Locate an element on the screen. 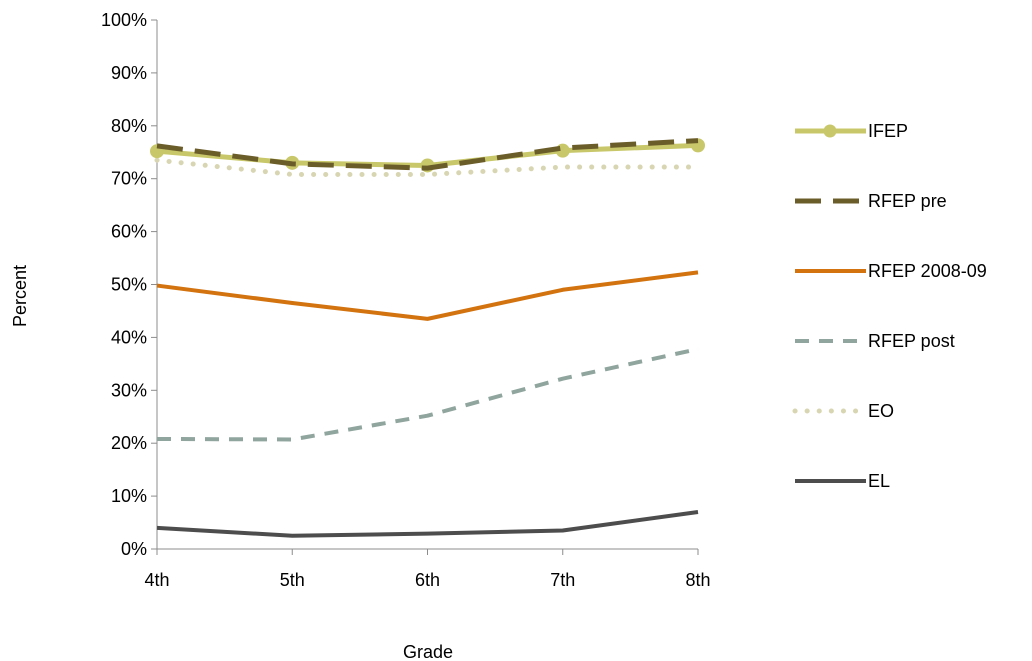 This screenshot has height=661, width=1032. x-tick-label: 5th is located at coordinates (292, 580).